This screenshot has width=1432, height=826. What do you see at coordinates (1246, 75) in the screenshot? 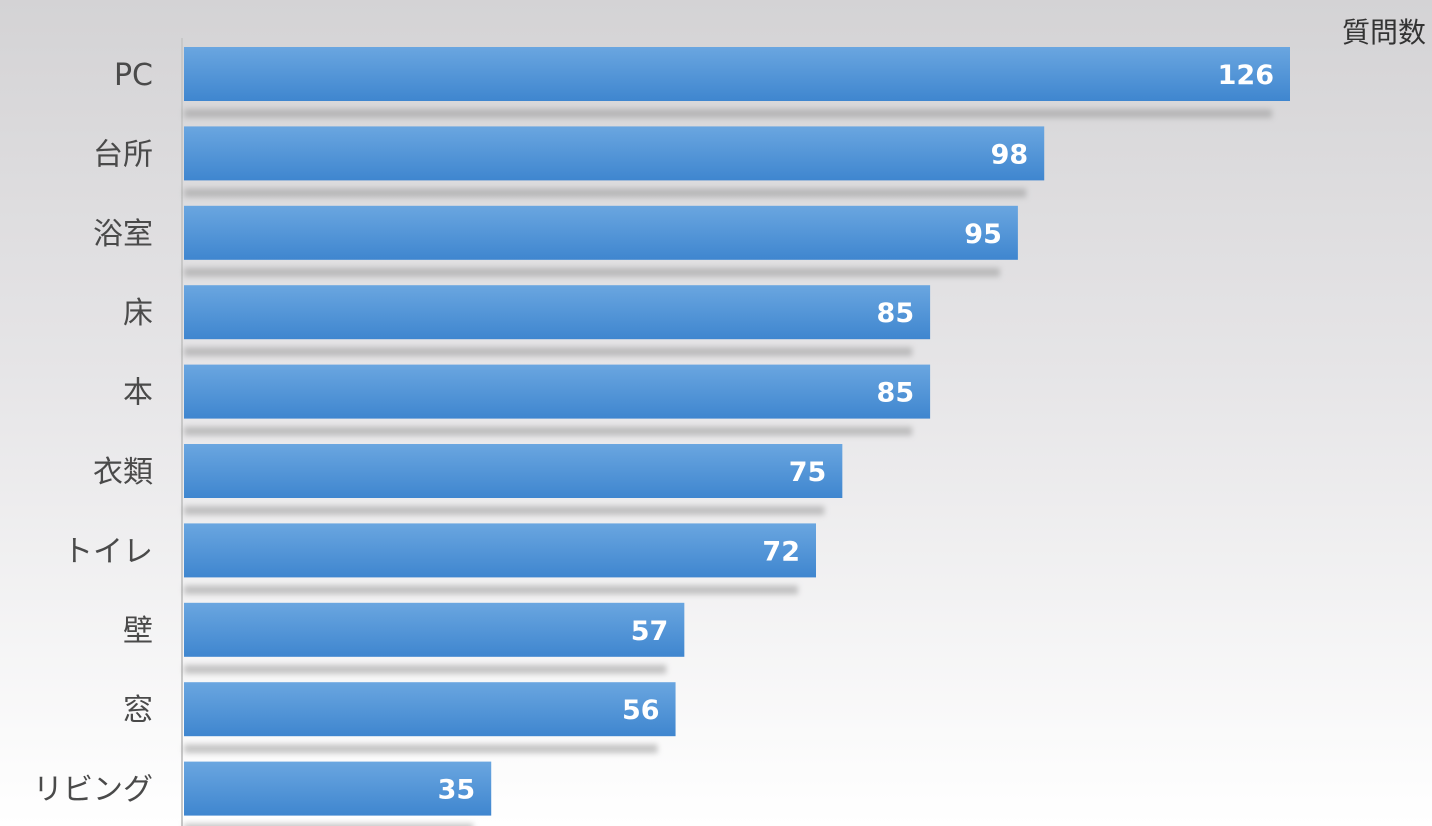
I see `data-label: 126` at bounding box center [1246, 75].